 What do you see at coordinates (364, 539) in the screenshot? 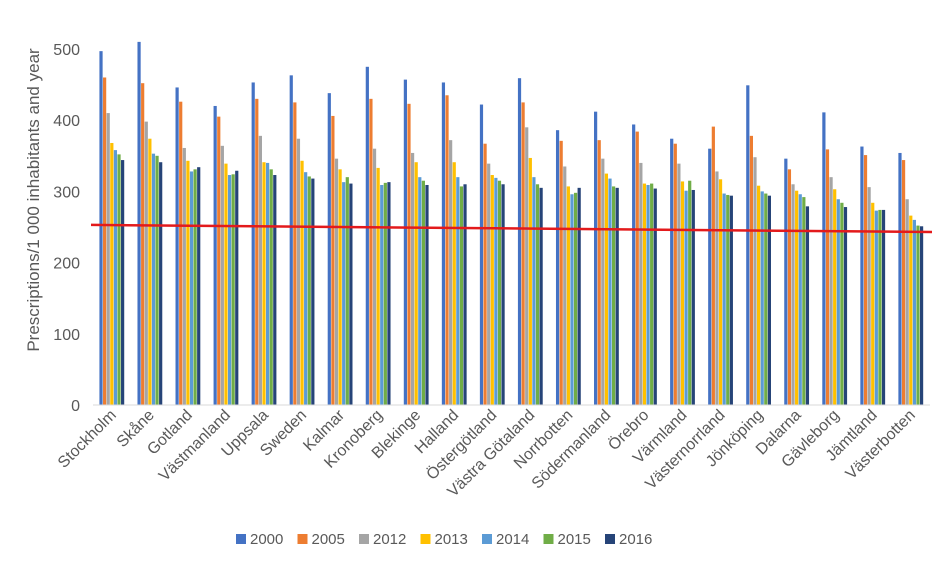
I see `legend-swatch-2012` at bounding box center [364, 539].